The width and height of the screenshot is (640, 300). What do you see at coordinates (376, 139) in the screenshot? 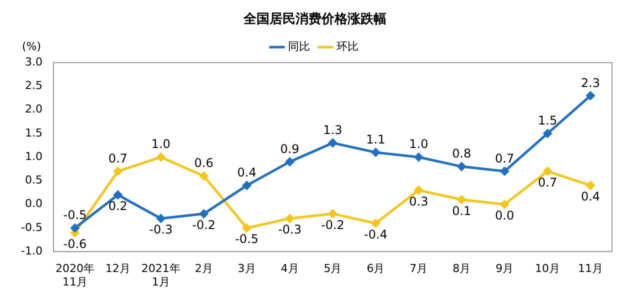
I see `data-label: 1.1` at bounding box center [376, 139].